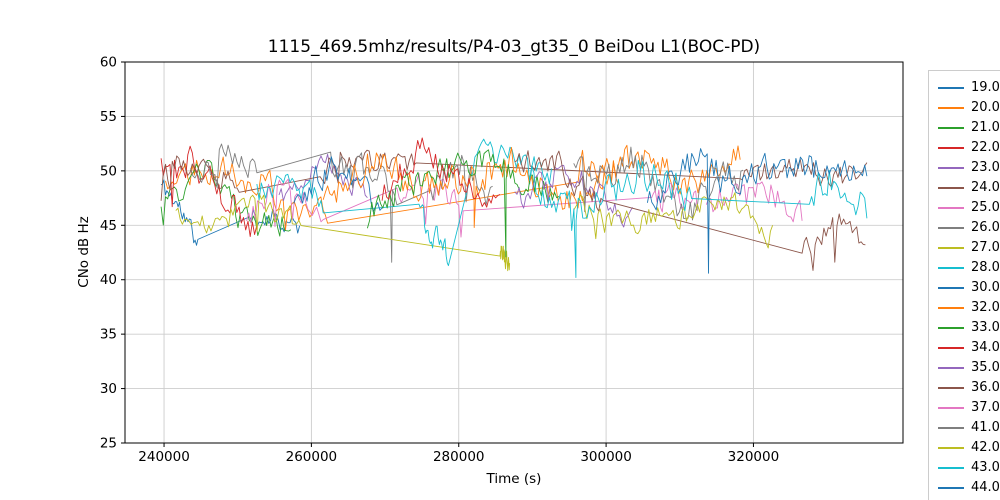 The image size is (1000, 500). I want to click on y-tick-label: 45, so click(108, 226).